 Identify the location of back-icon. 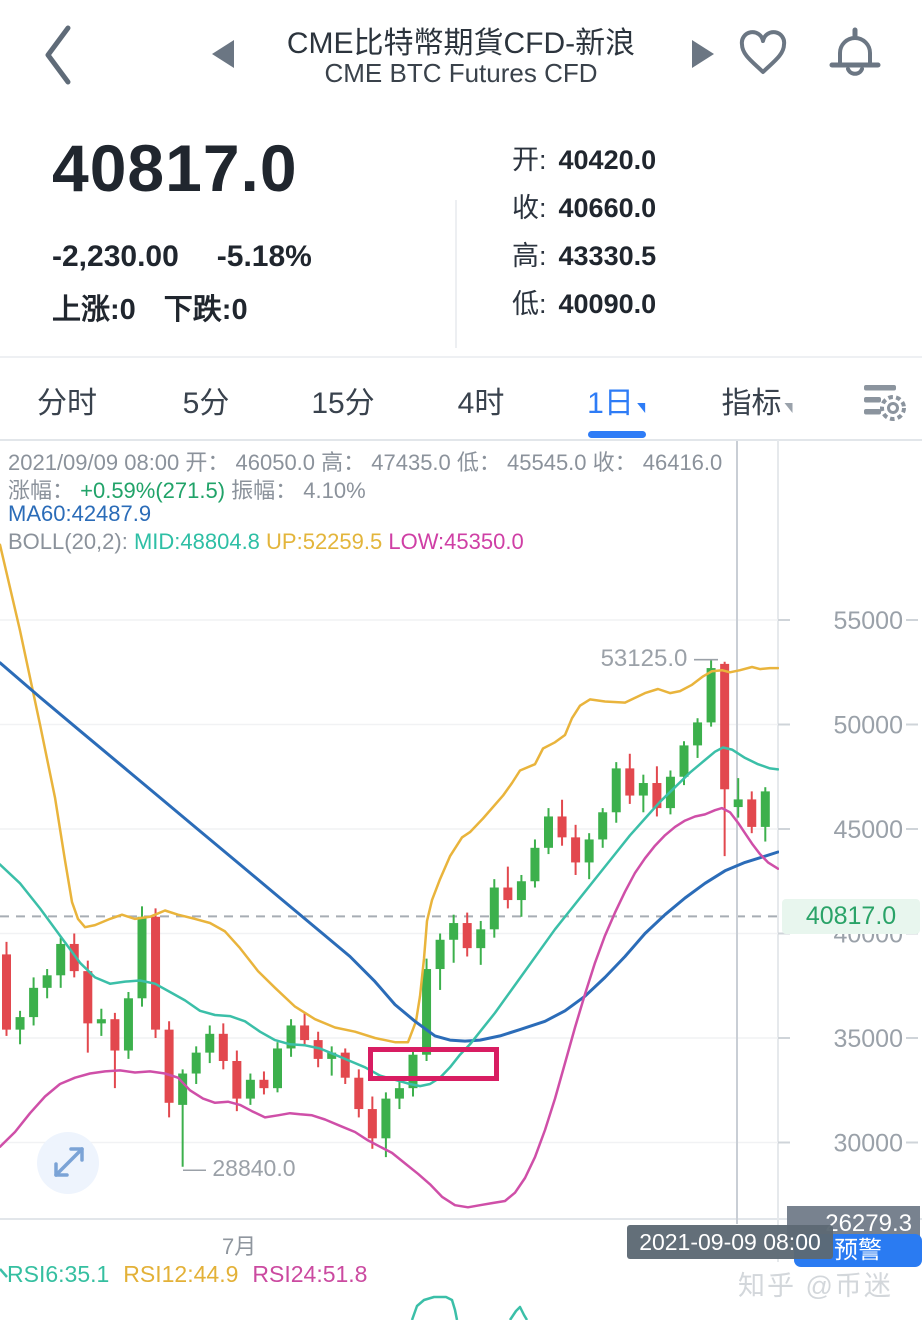
(60, 56).